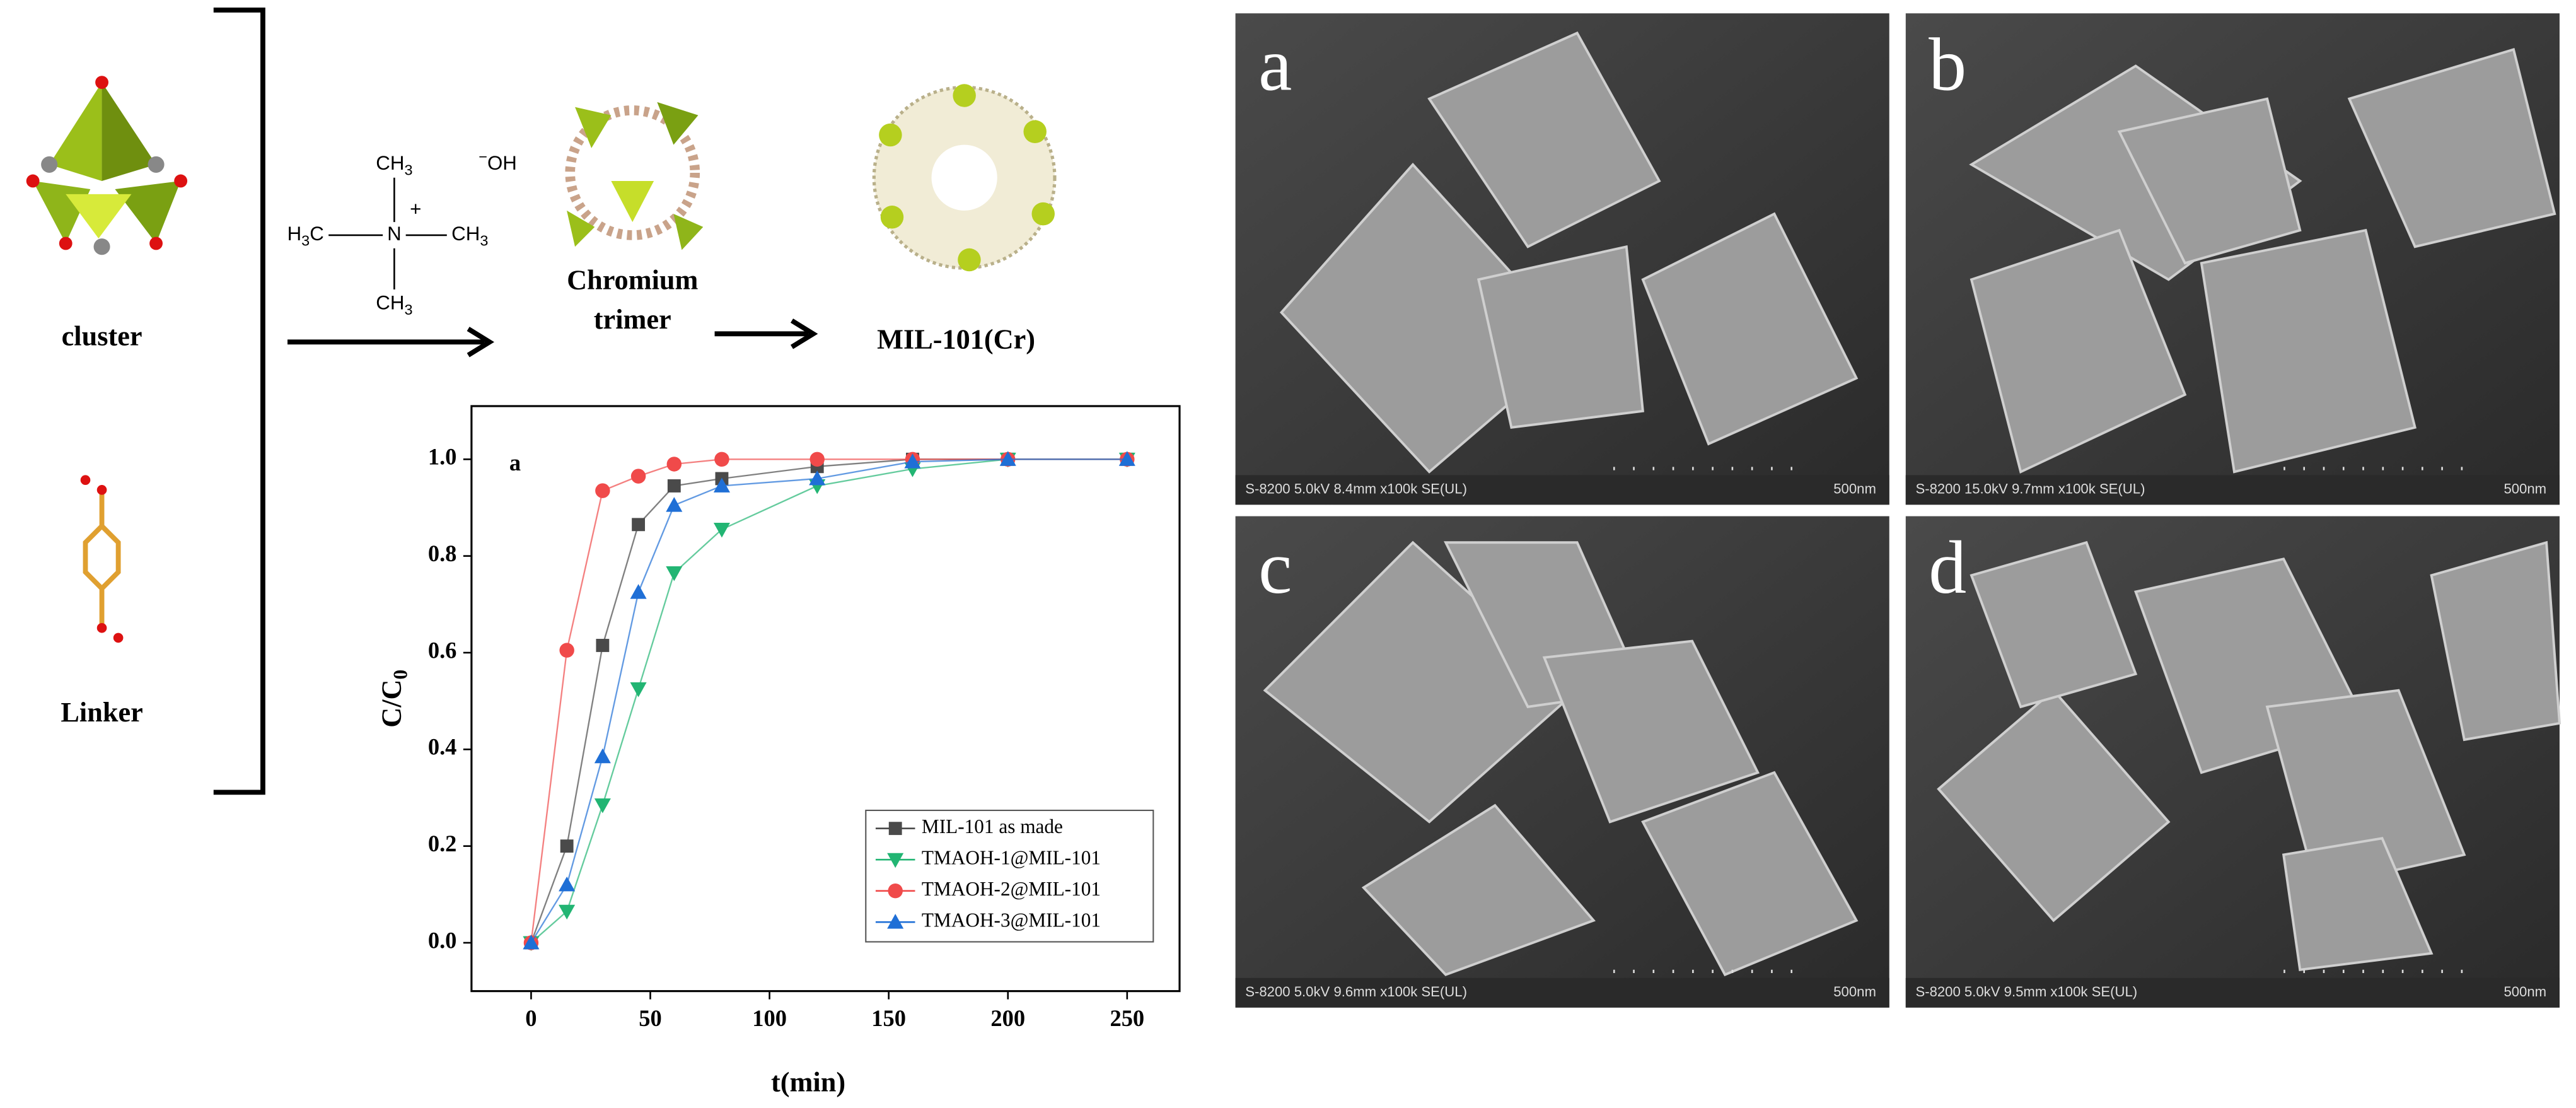 The image size is (2576, 1108). Describe the element at coordinates (1008, 1018) in the screenshot. I see `x-tick-label: 200` at that location.